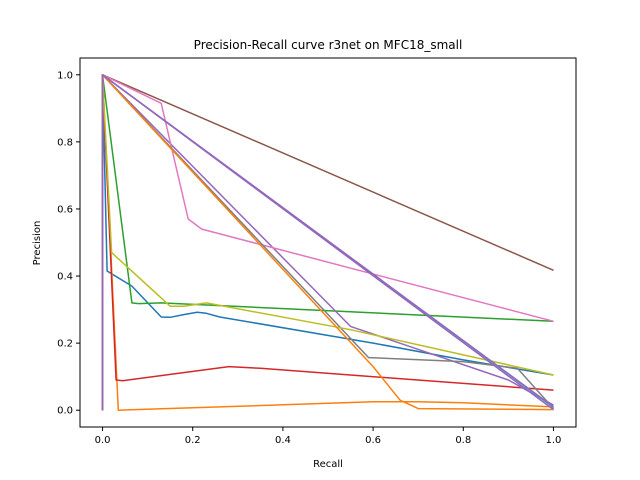 The height and width of the screenshot is (480, 640). What do you see at coordinates (65, 344) in the screenshot?
I see `y-tick-label: 0.2` at bounding box center [65, 344].